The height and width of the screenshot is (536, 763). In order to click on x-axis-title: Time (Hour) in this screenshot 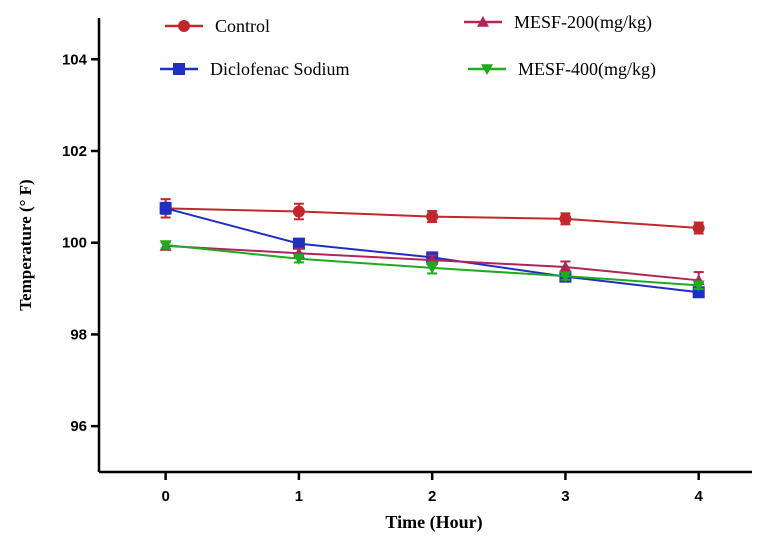, I will do `click(433, 522)`.